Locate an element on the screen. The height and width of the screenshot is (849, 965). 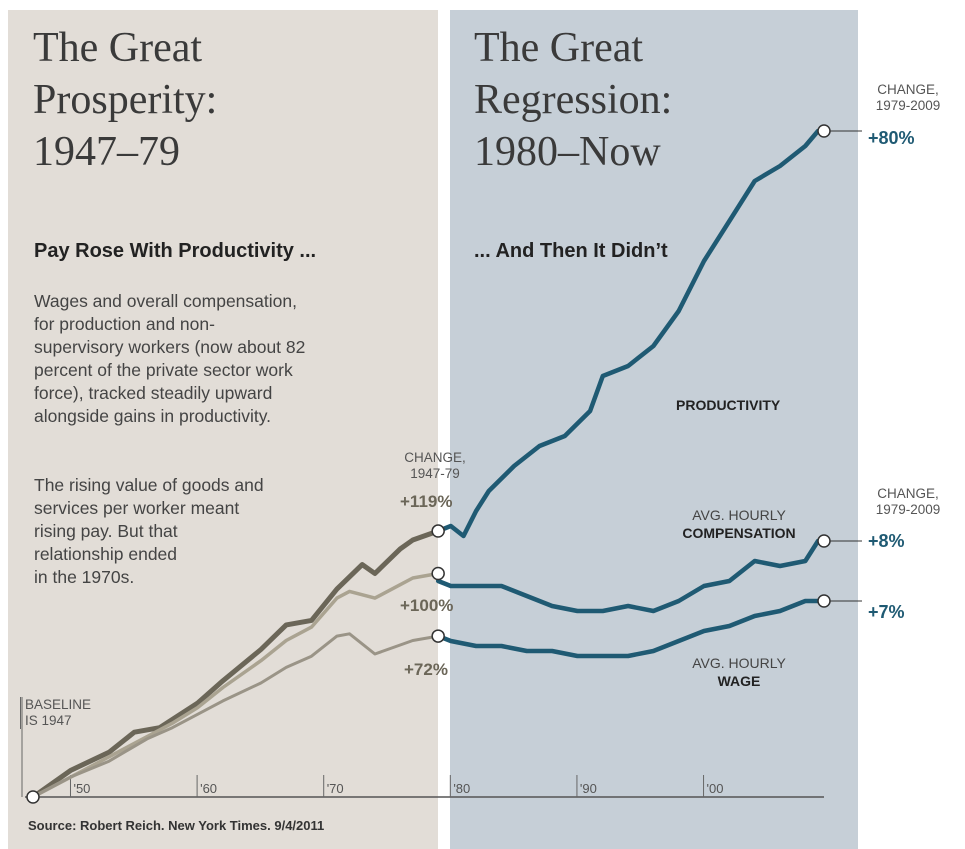
productivity-1979-2009-value-label: +80% is located at coordinates (891, 138).